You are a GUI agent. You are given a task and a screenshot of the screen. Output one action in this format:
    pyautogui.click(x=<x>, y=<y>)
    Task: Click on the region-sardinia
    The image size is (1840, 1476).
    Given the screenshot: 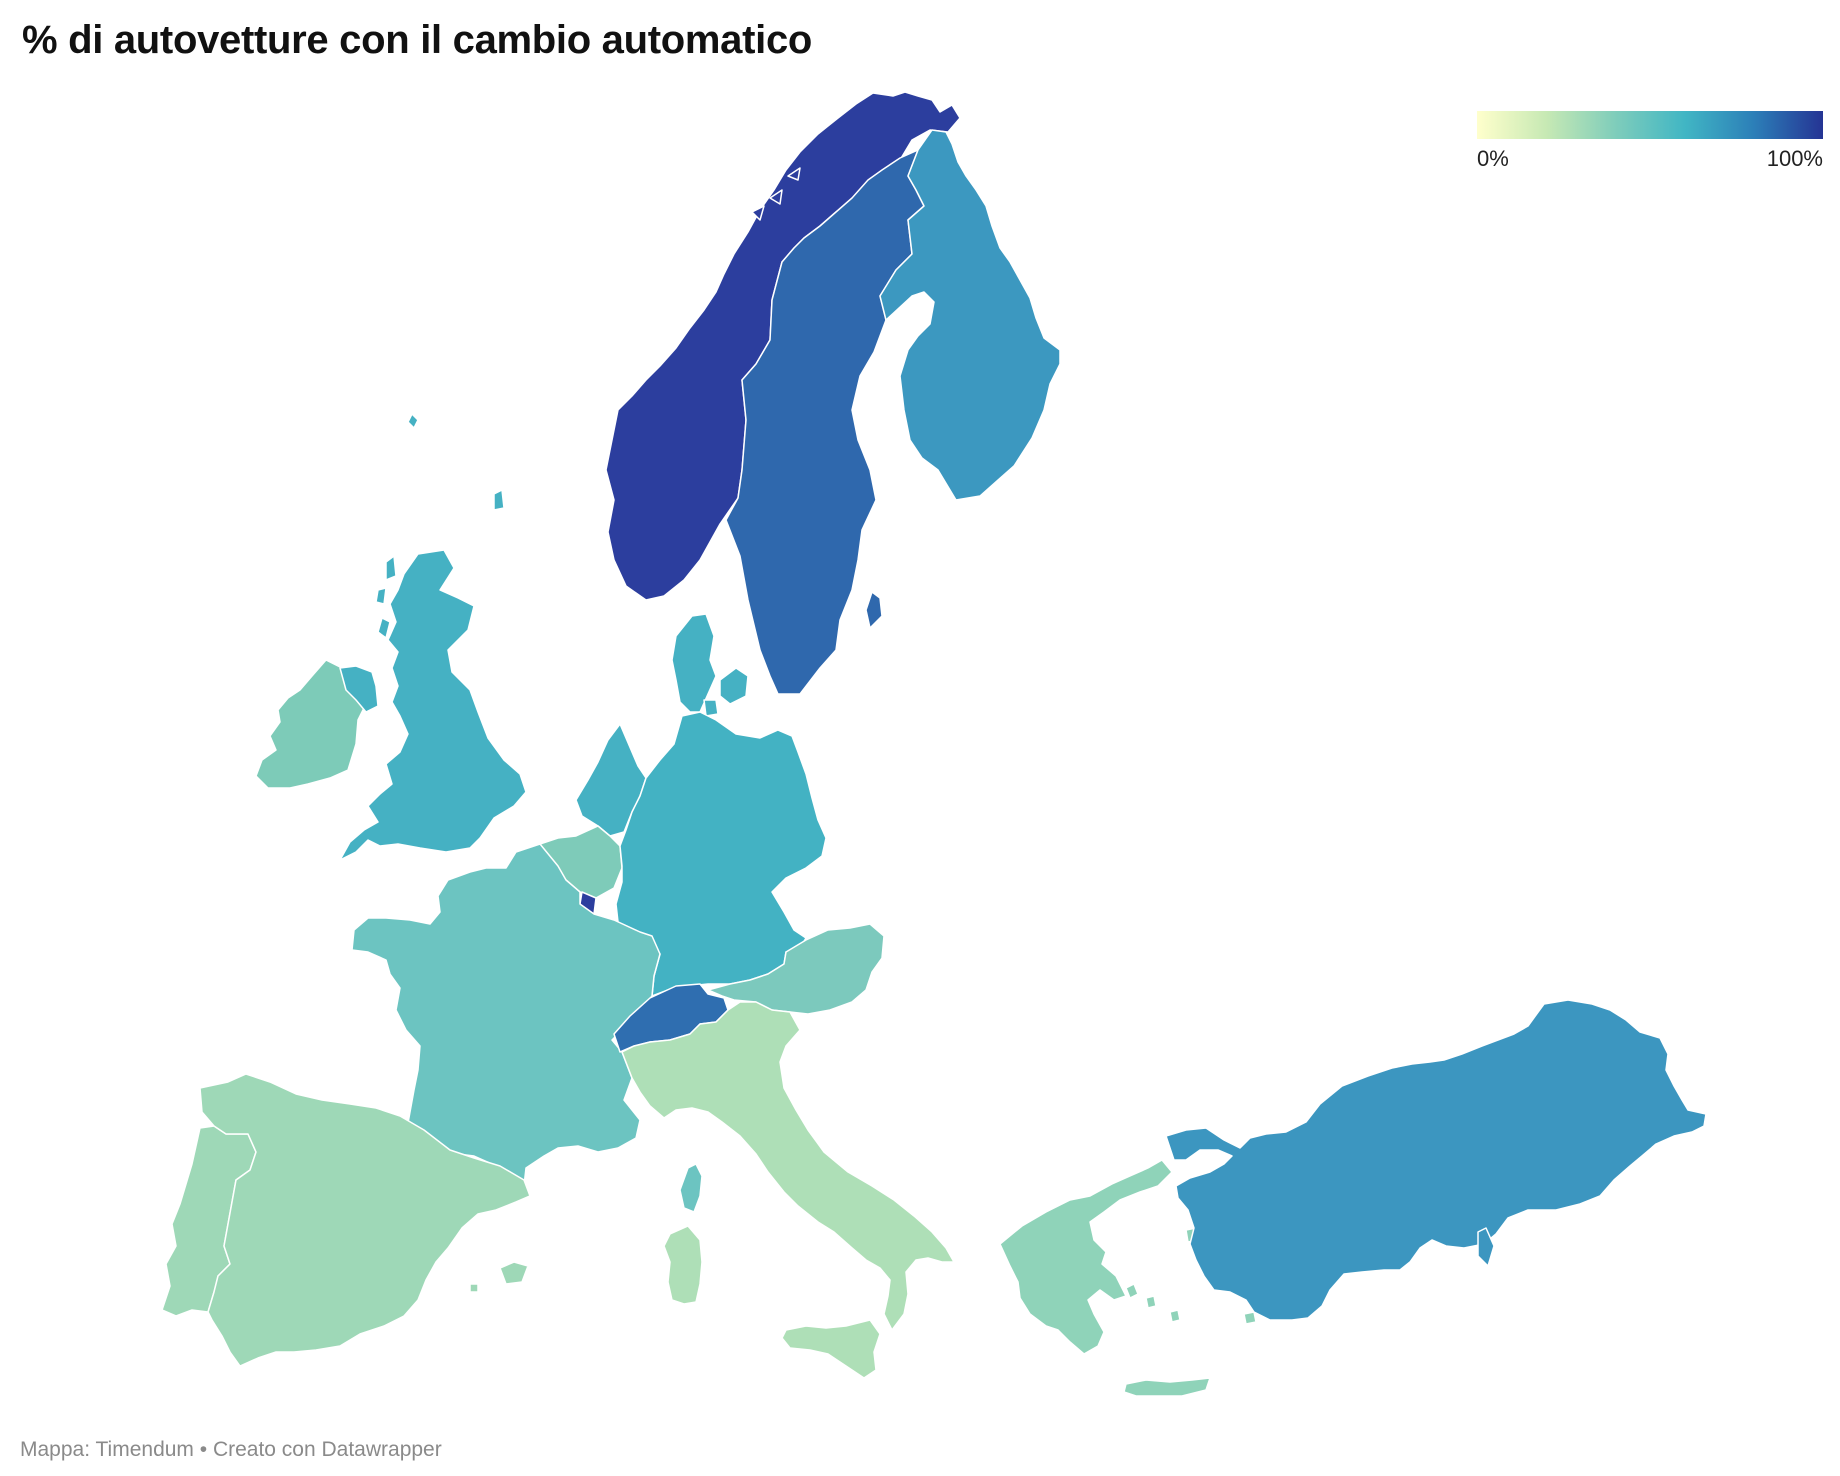 What is the action you would take?
    pyautogui.click(x=683, y=1265)
    